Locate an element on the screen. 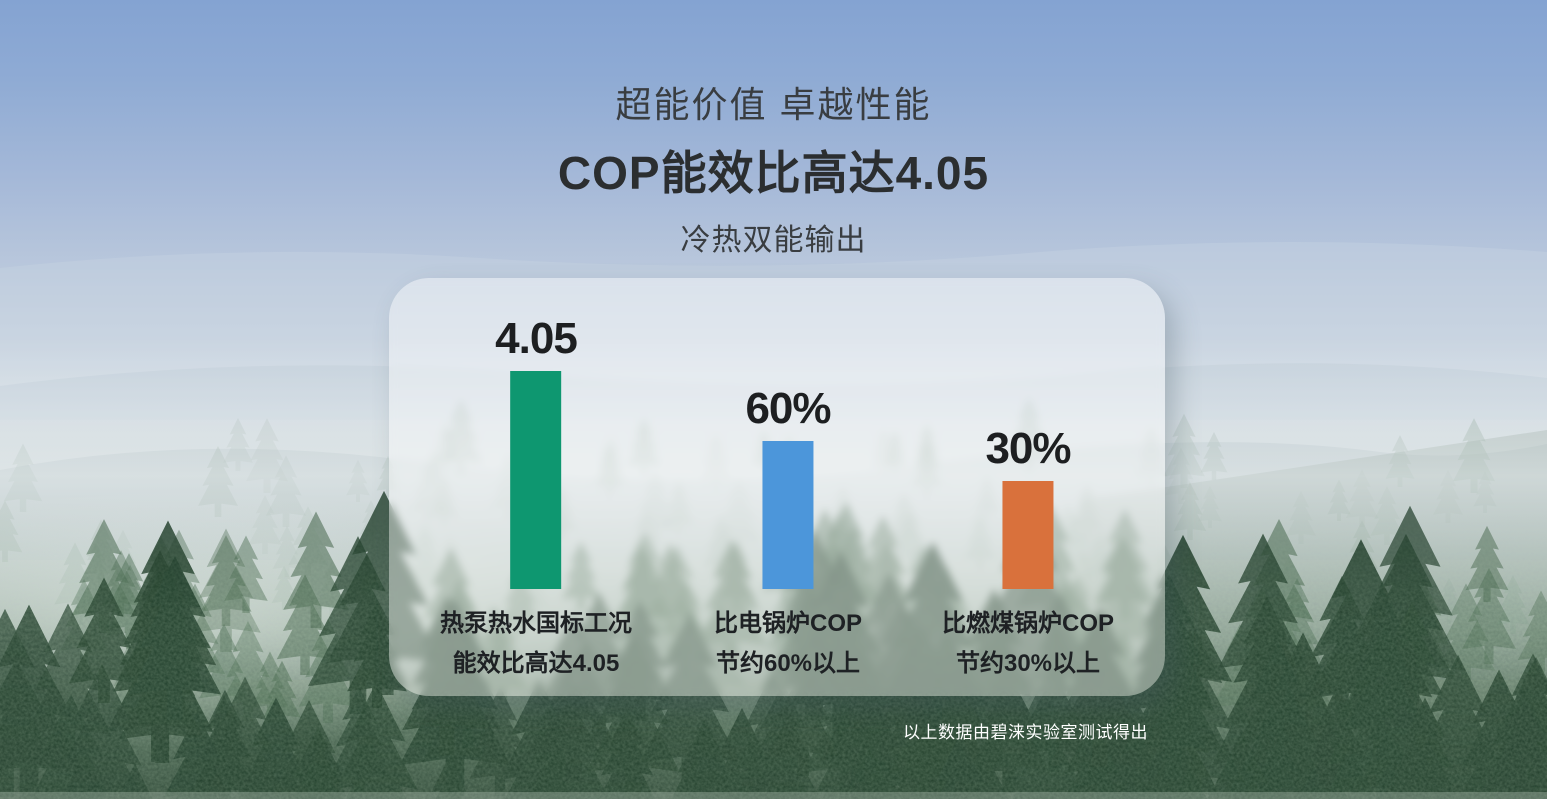 The width and height of the screenshot is (1547, 799). bar-group-coal-boiler: 30% 比燃煤锅炉COP 节约30%以上 is located at coordinates (1028, 487).